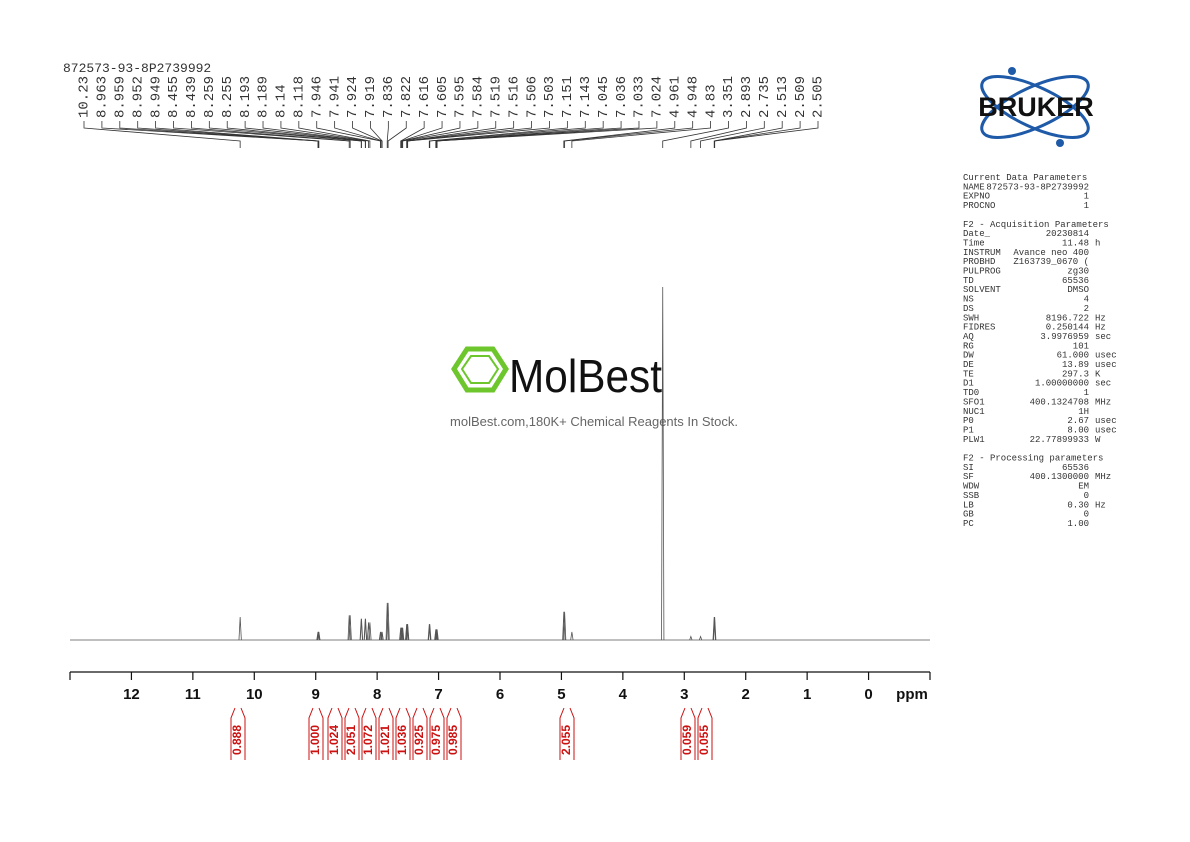 Image resolution: width=1190 pixels, height=842 pixels. What do you see at coordinates (1075, 468) in the screenshot?
I see `param-value: 65536` at bounding box center [1075, 468].